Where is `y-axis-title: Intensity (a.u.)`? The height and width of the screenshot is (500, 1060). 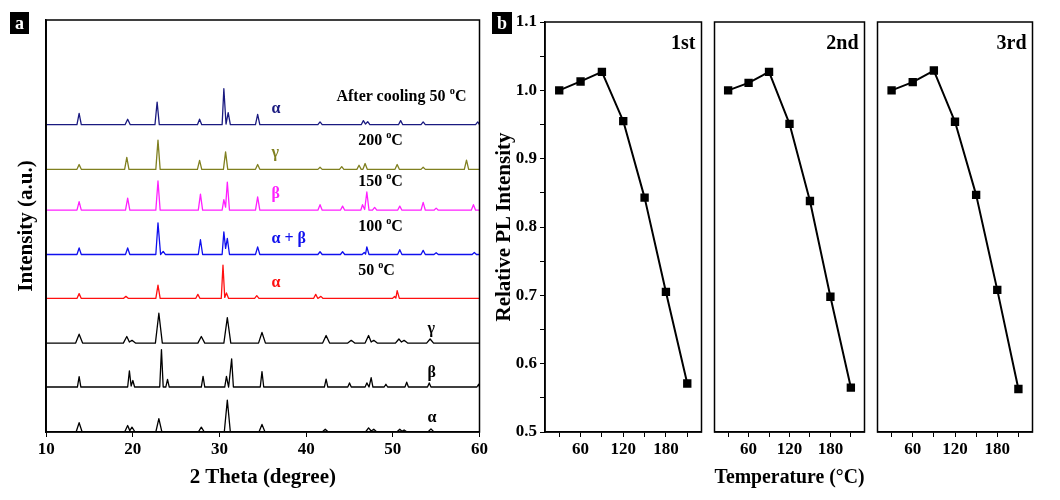 y-axis-title: Intensity (a.u.) is located at coordinates (25, 226).